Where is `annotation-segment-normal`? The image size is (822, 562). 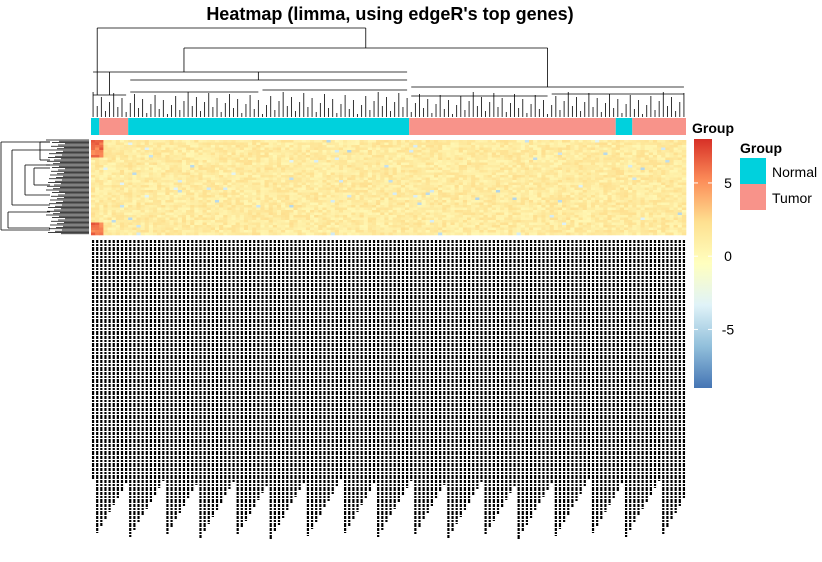 annotation-segment-normal is located at coordinates (95, 126).